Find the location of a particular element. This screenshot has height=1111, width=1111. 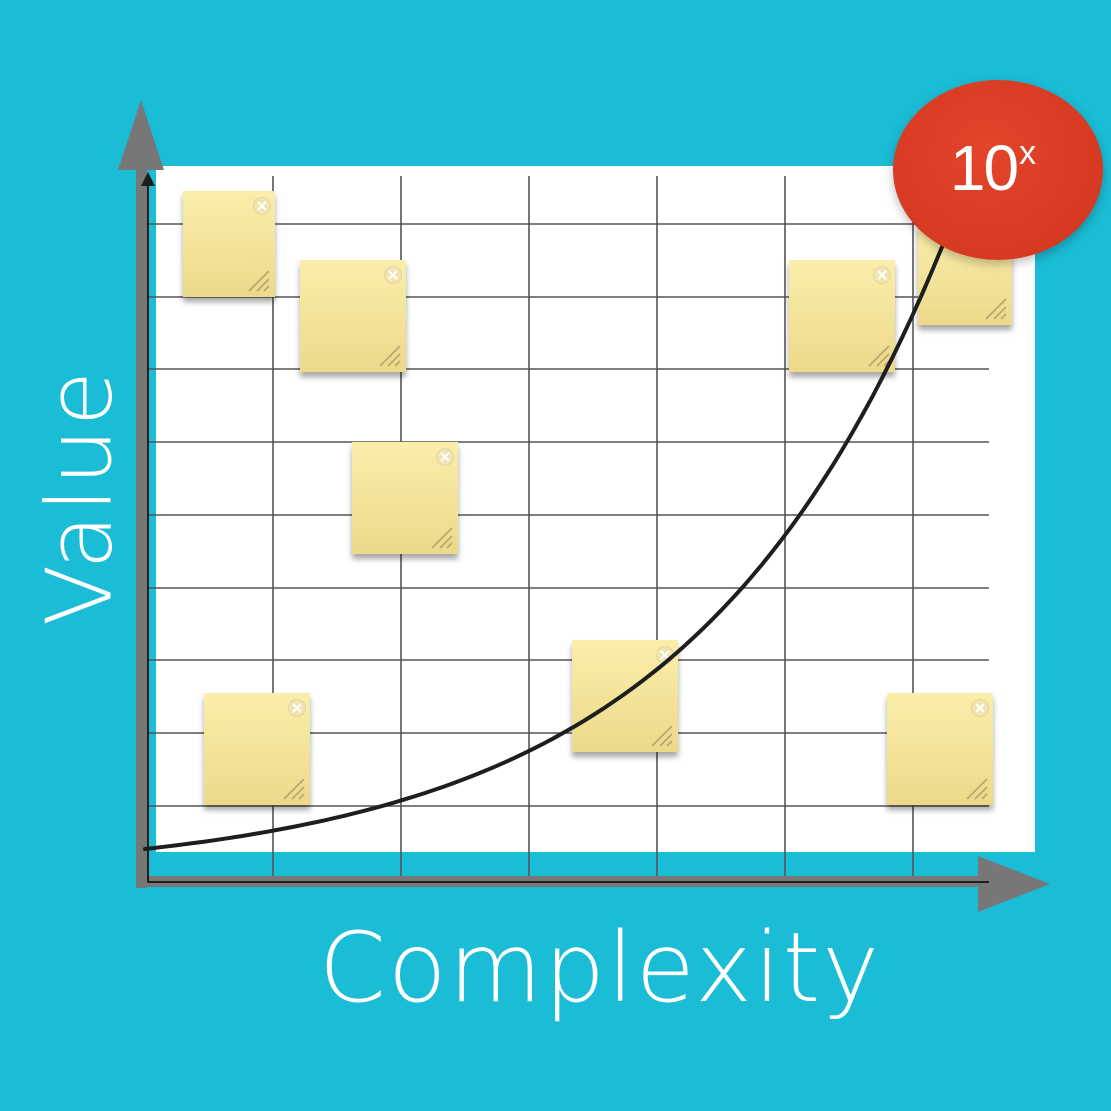

badge-exponent: x is located at coordinates (1027, 153).